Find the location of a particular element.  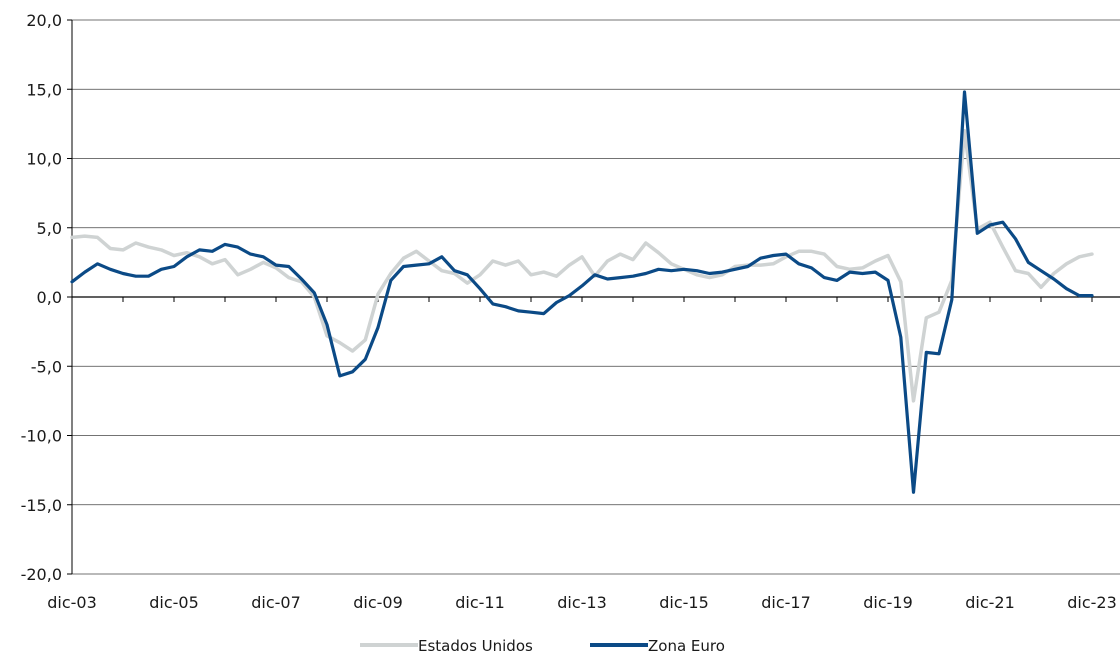

x-tick-label: dic-05 is located at coordinates (174, 602).